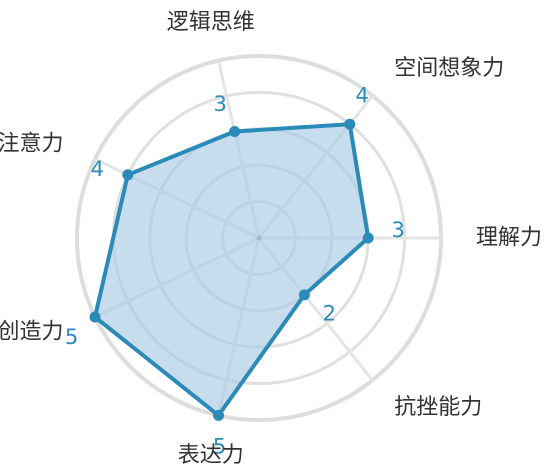 The height and width of the screenshot is (468, 548). Describe the element at coordinates (97, 169) in the screenshot. I see `value-label-4: 4` at that location.